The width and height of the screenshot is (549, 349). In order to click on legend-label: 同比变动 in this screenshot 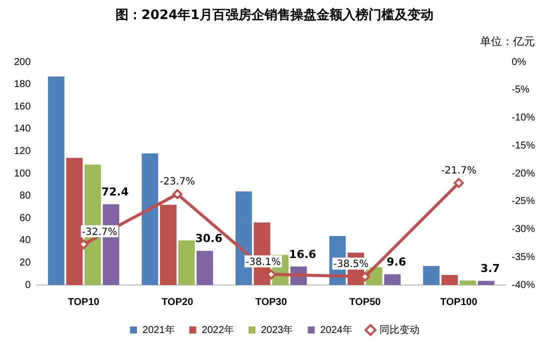, I will do `click(399, 330)`.